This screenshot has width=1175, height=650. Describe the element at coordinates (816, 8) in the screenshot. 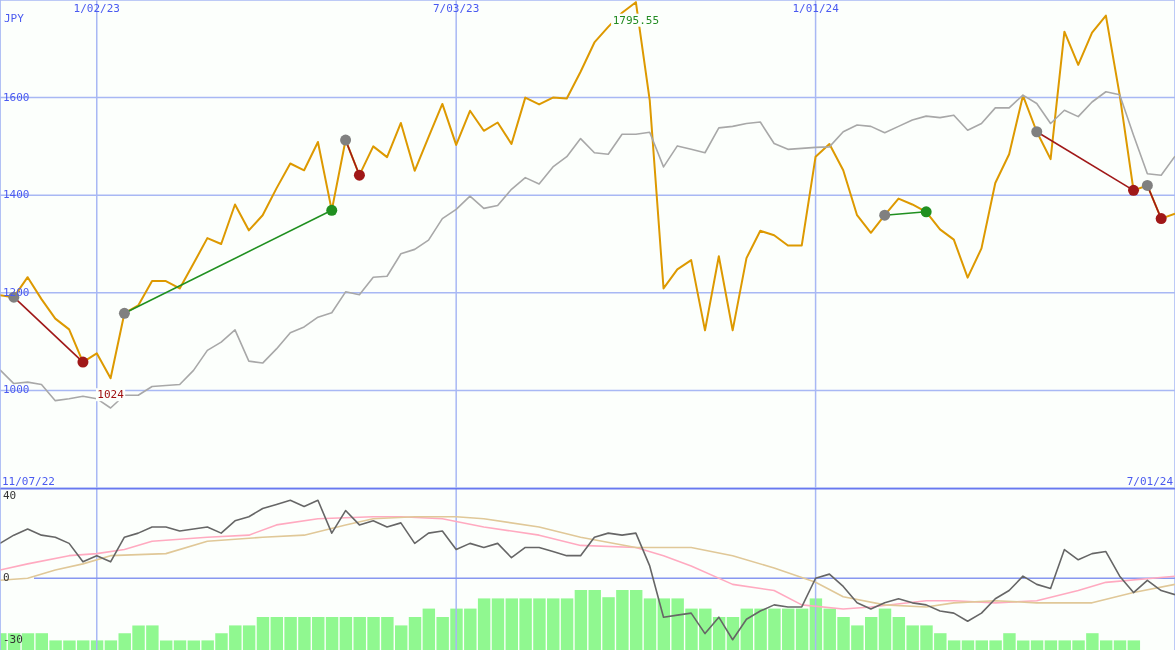

I see `x-tick-label: 1/01/24` at that location.